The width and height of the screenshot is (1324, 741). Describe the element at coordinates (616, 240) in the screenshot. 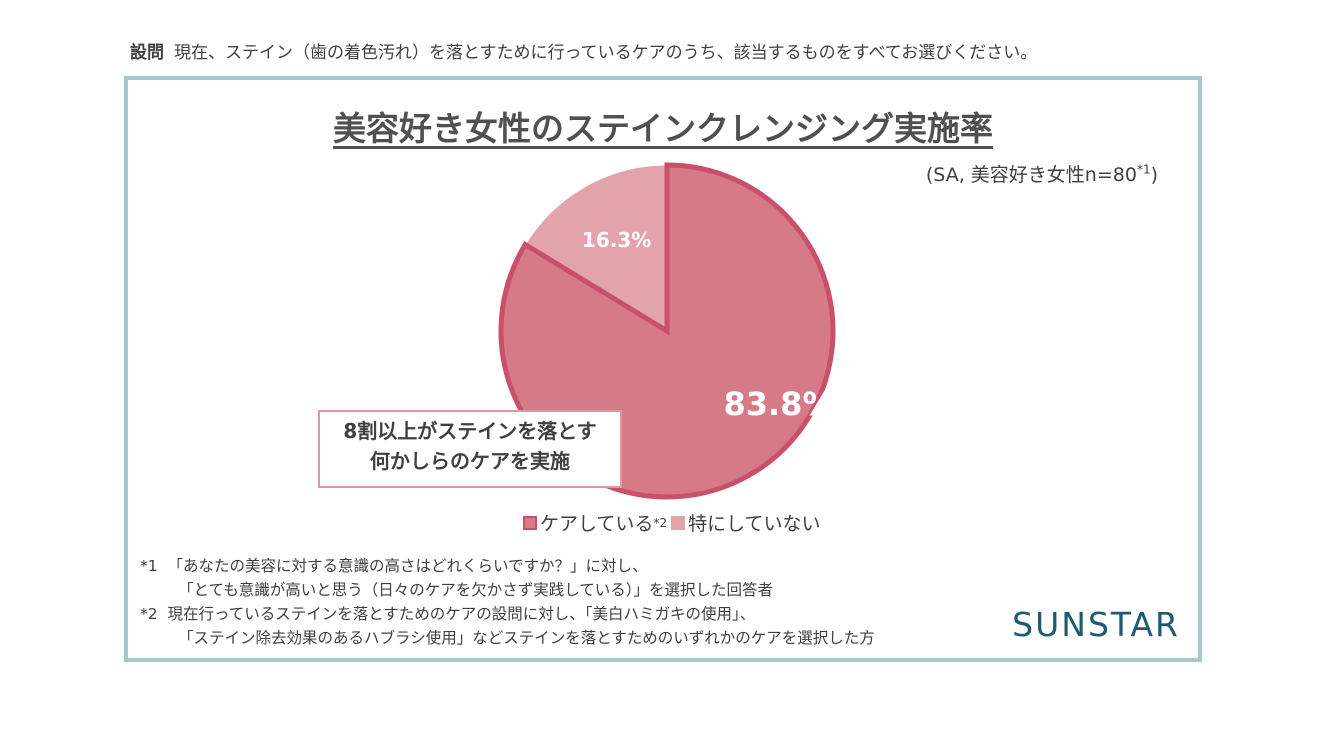

I see `data-label-1: 16.3%` at that location.